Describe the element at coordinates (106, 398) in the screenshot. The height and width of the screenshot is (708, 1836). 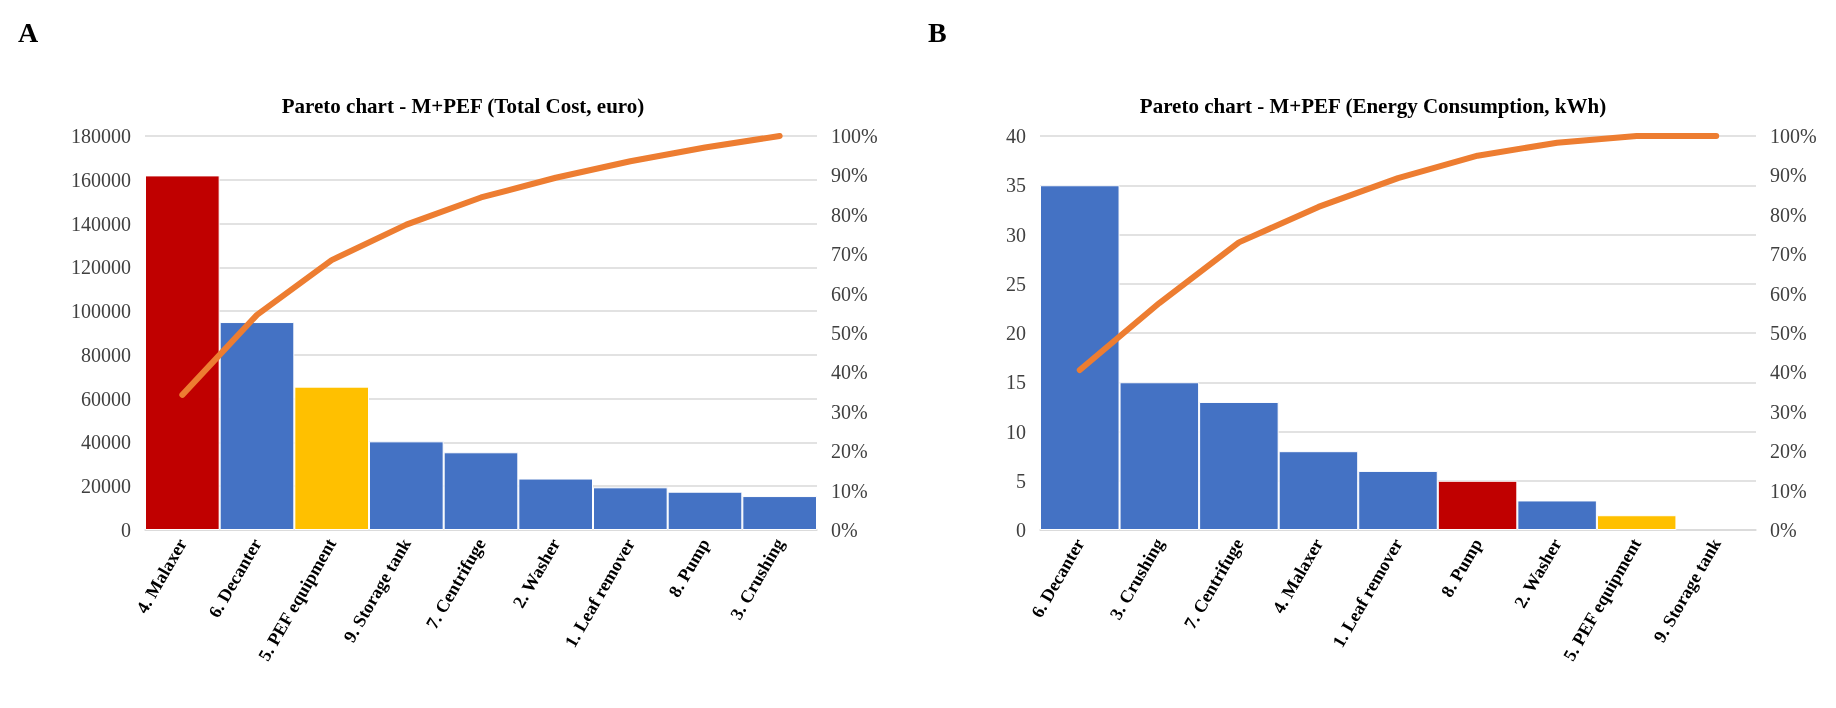
I see `y-tick-label: 60000` at that location.